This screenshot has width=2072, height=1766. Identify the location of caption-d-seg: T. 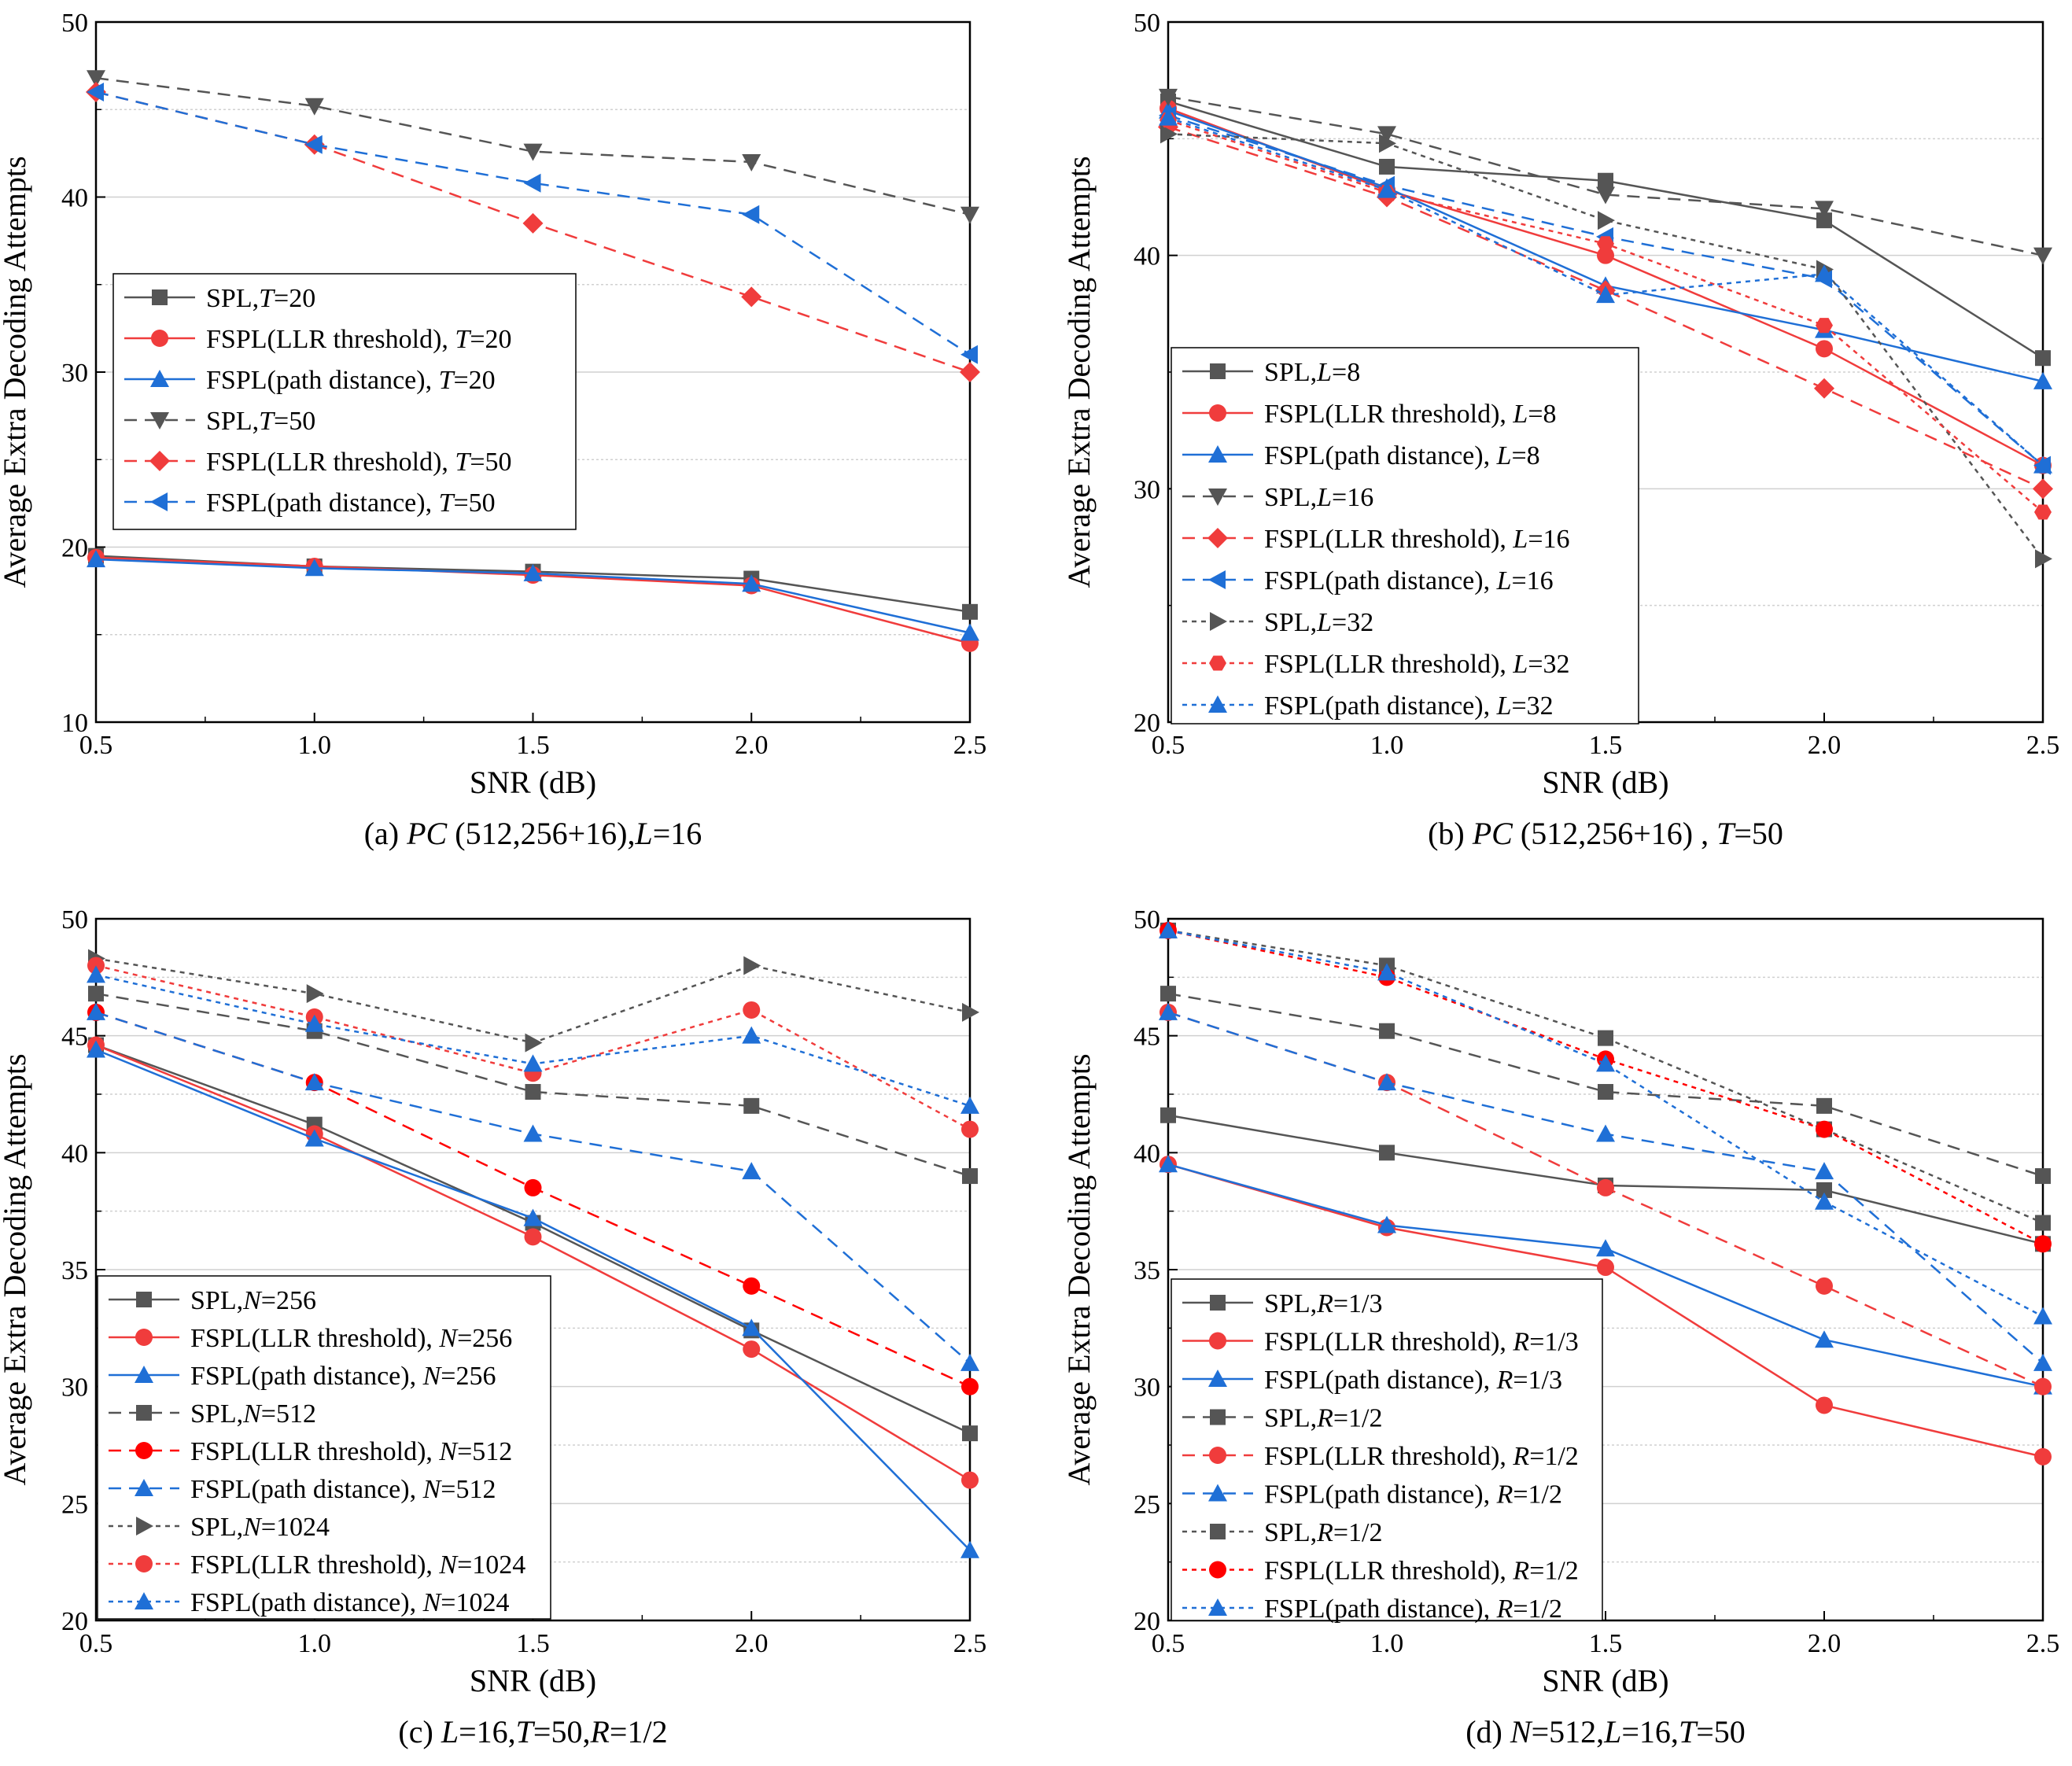
(1689, 1731).